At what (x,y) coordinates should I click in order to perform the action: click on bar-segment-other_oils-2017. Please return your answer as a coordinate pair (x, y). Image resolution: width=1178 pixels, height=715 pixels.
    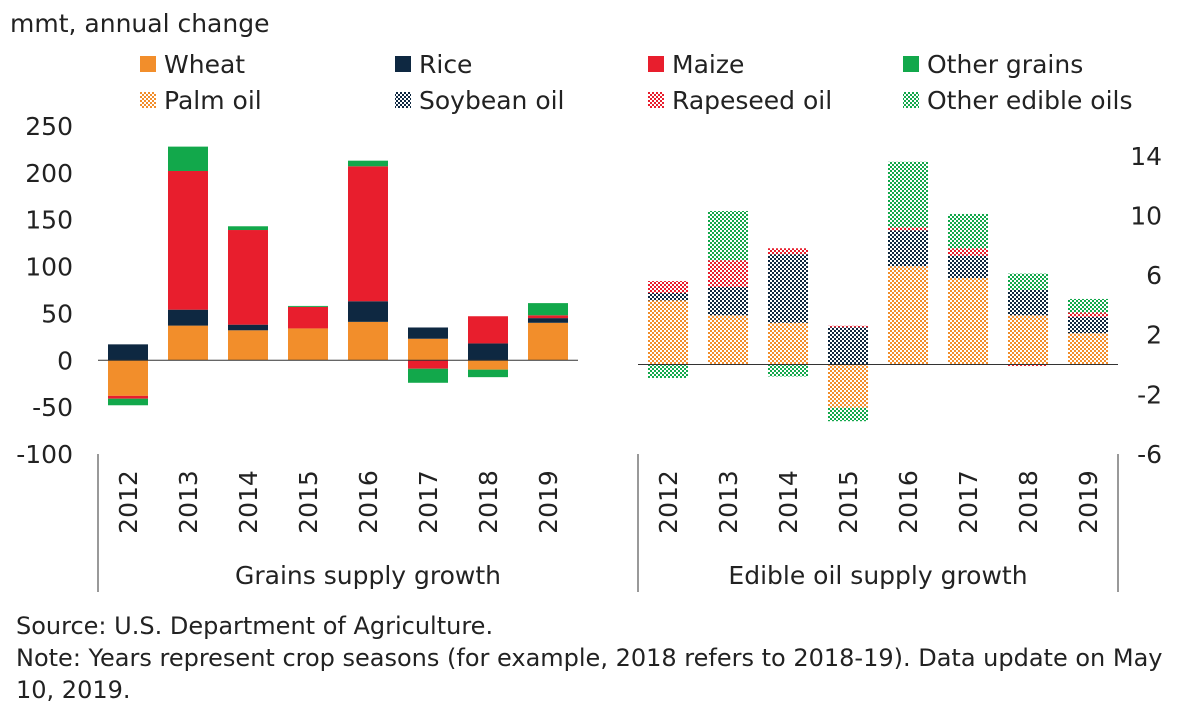
    Looking at the image, I should click on (968, 231).